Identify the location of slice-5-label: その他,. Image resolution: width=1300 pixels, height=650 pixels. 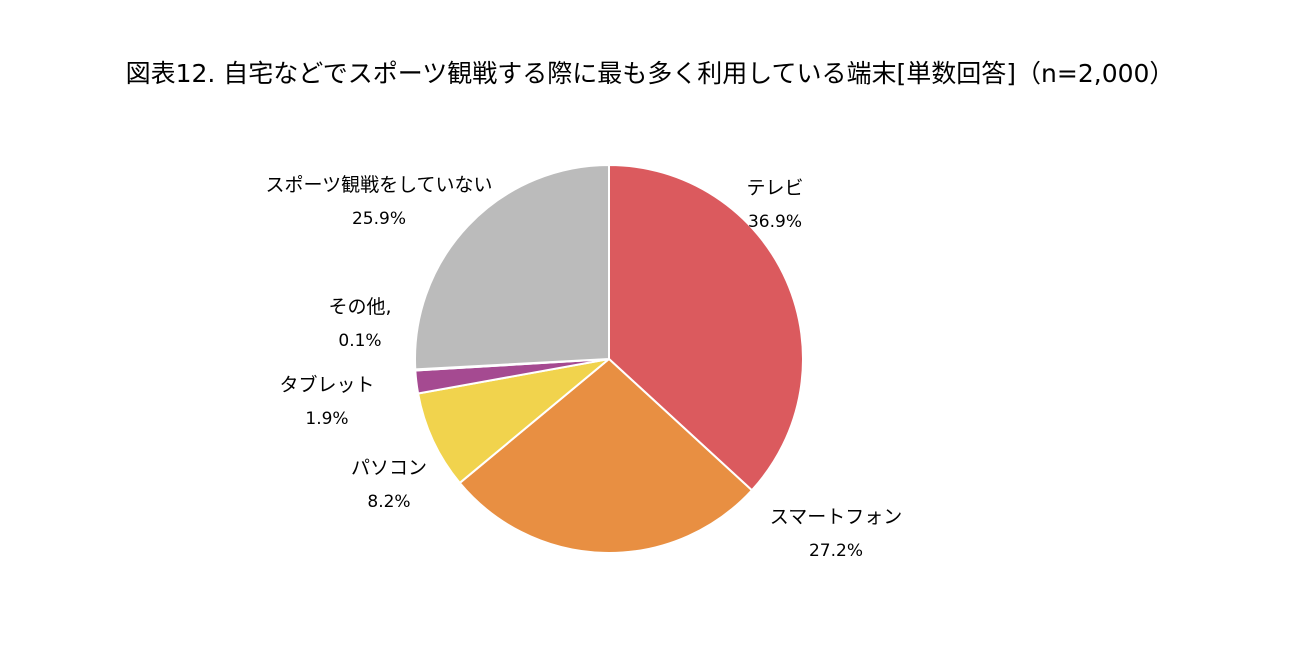
(359, 307).